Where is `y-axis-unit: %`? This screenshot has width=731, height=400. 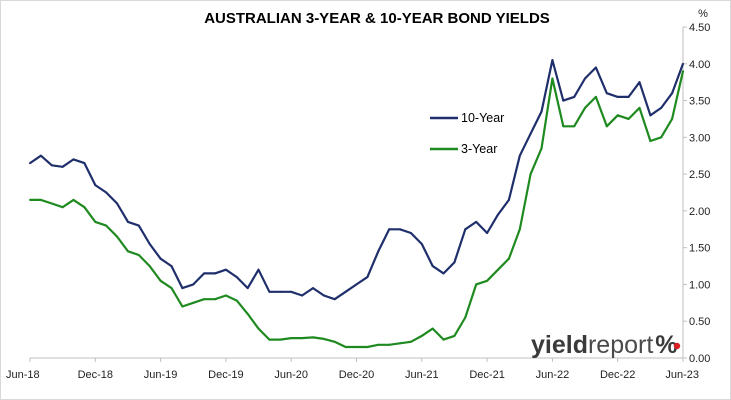
y-axis-unit: % is located at coordinates (703, 14).